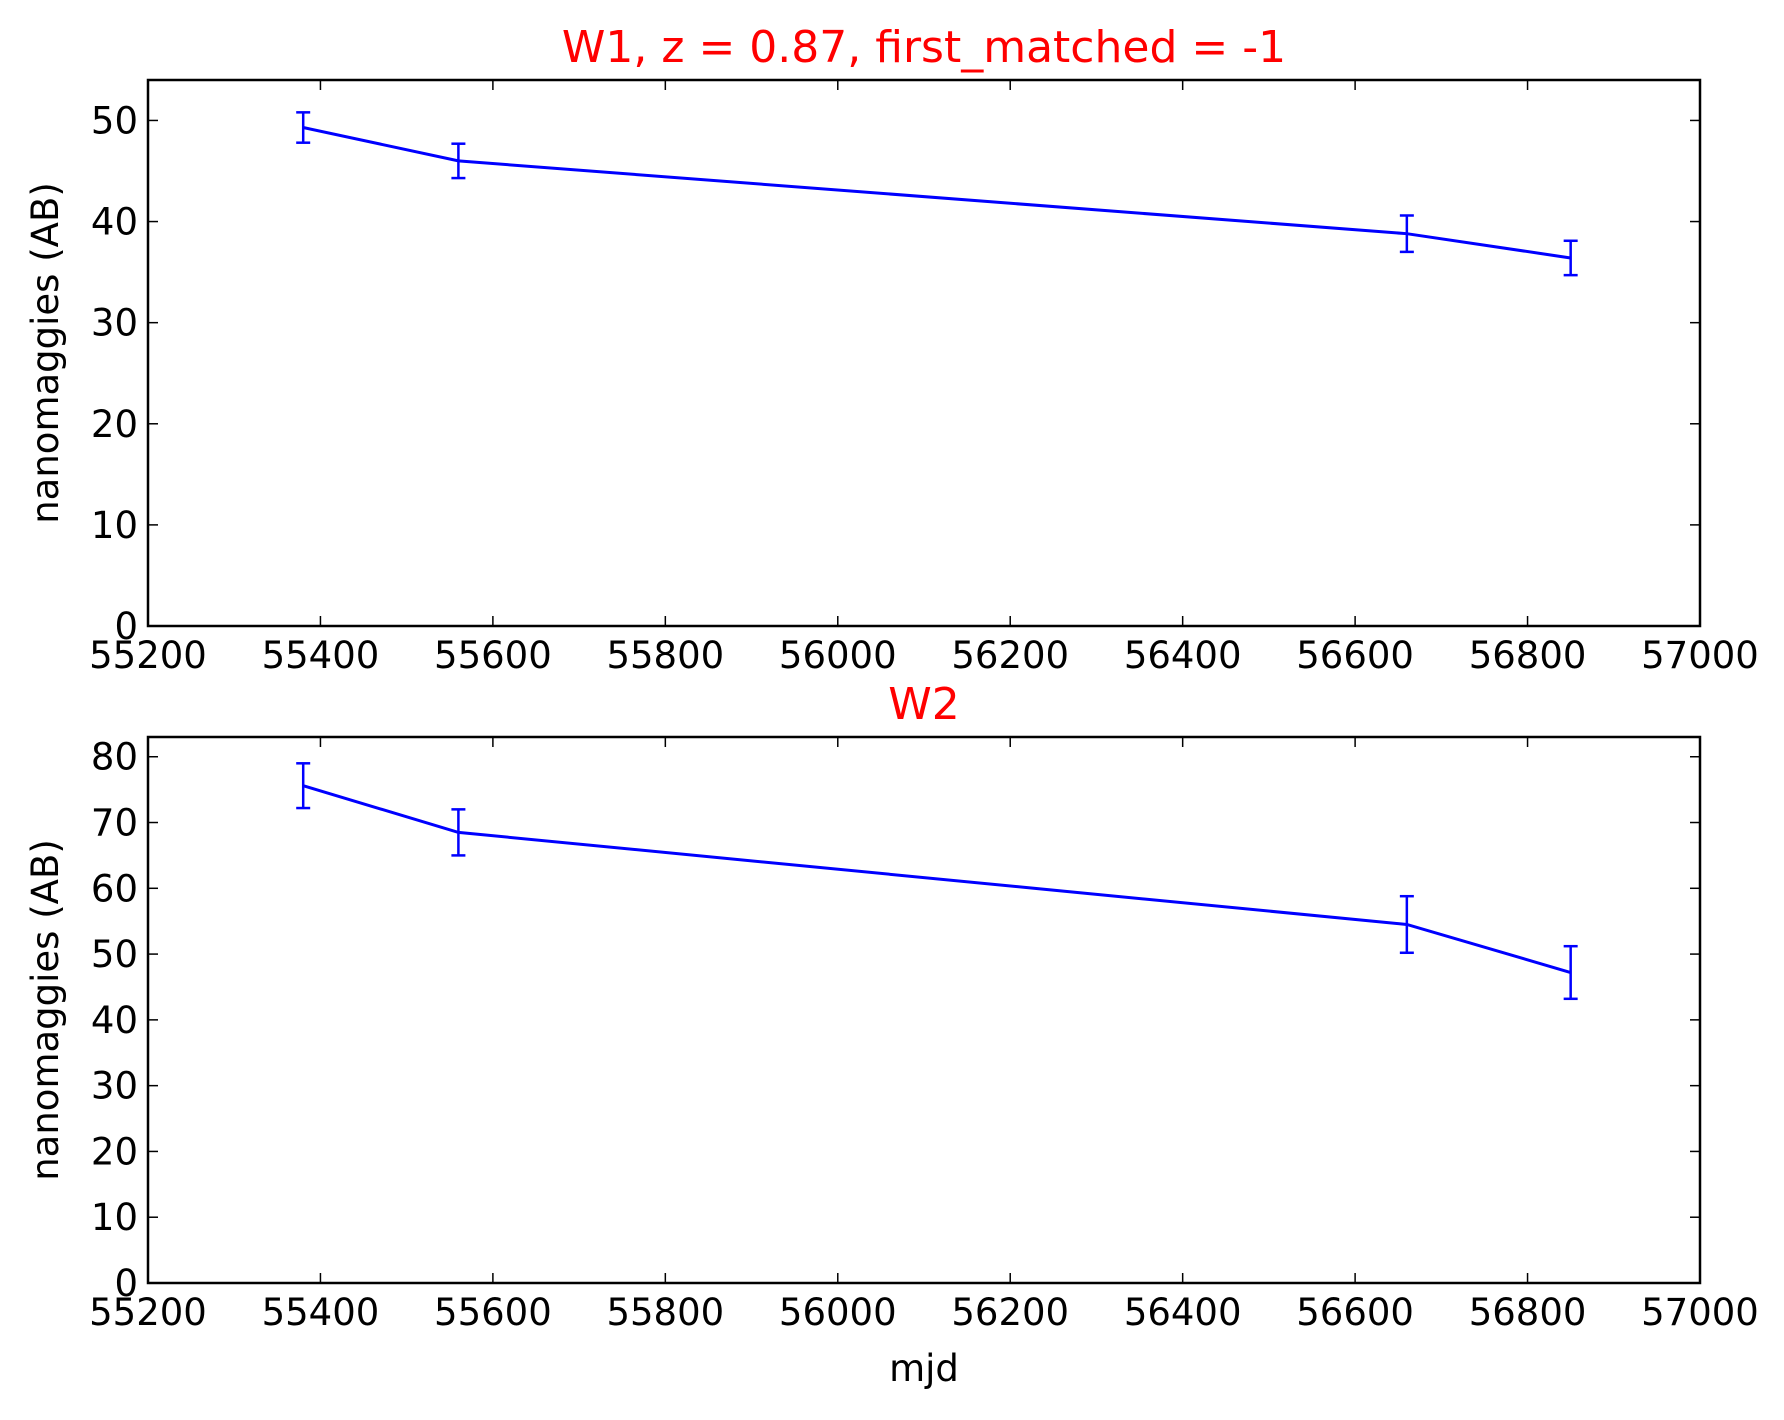 Image resolution: width=1784 pixels, height=1420 pixels. Describe the element at coordinates (114, 757) in the screenshot. I see `y-tick-label: 80` at that location.